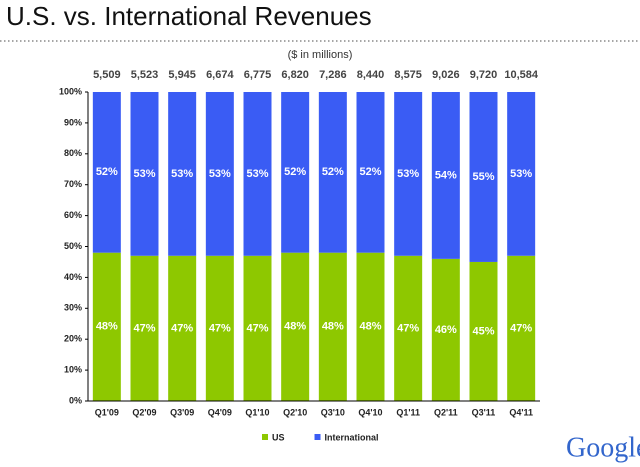 The width and height of the screenshot is (640, 467). I want to click on x-tick-label: Q4'11, so click(521, 412).